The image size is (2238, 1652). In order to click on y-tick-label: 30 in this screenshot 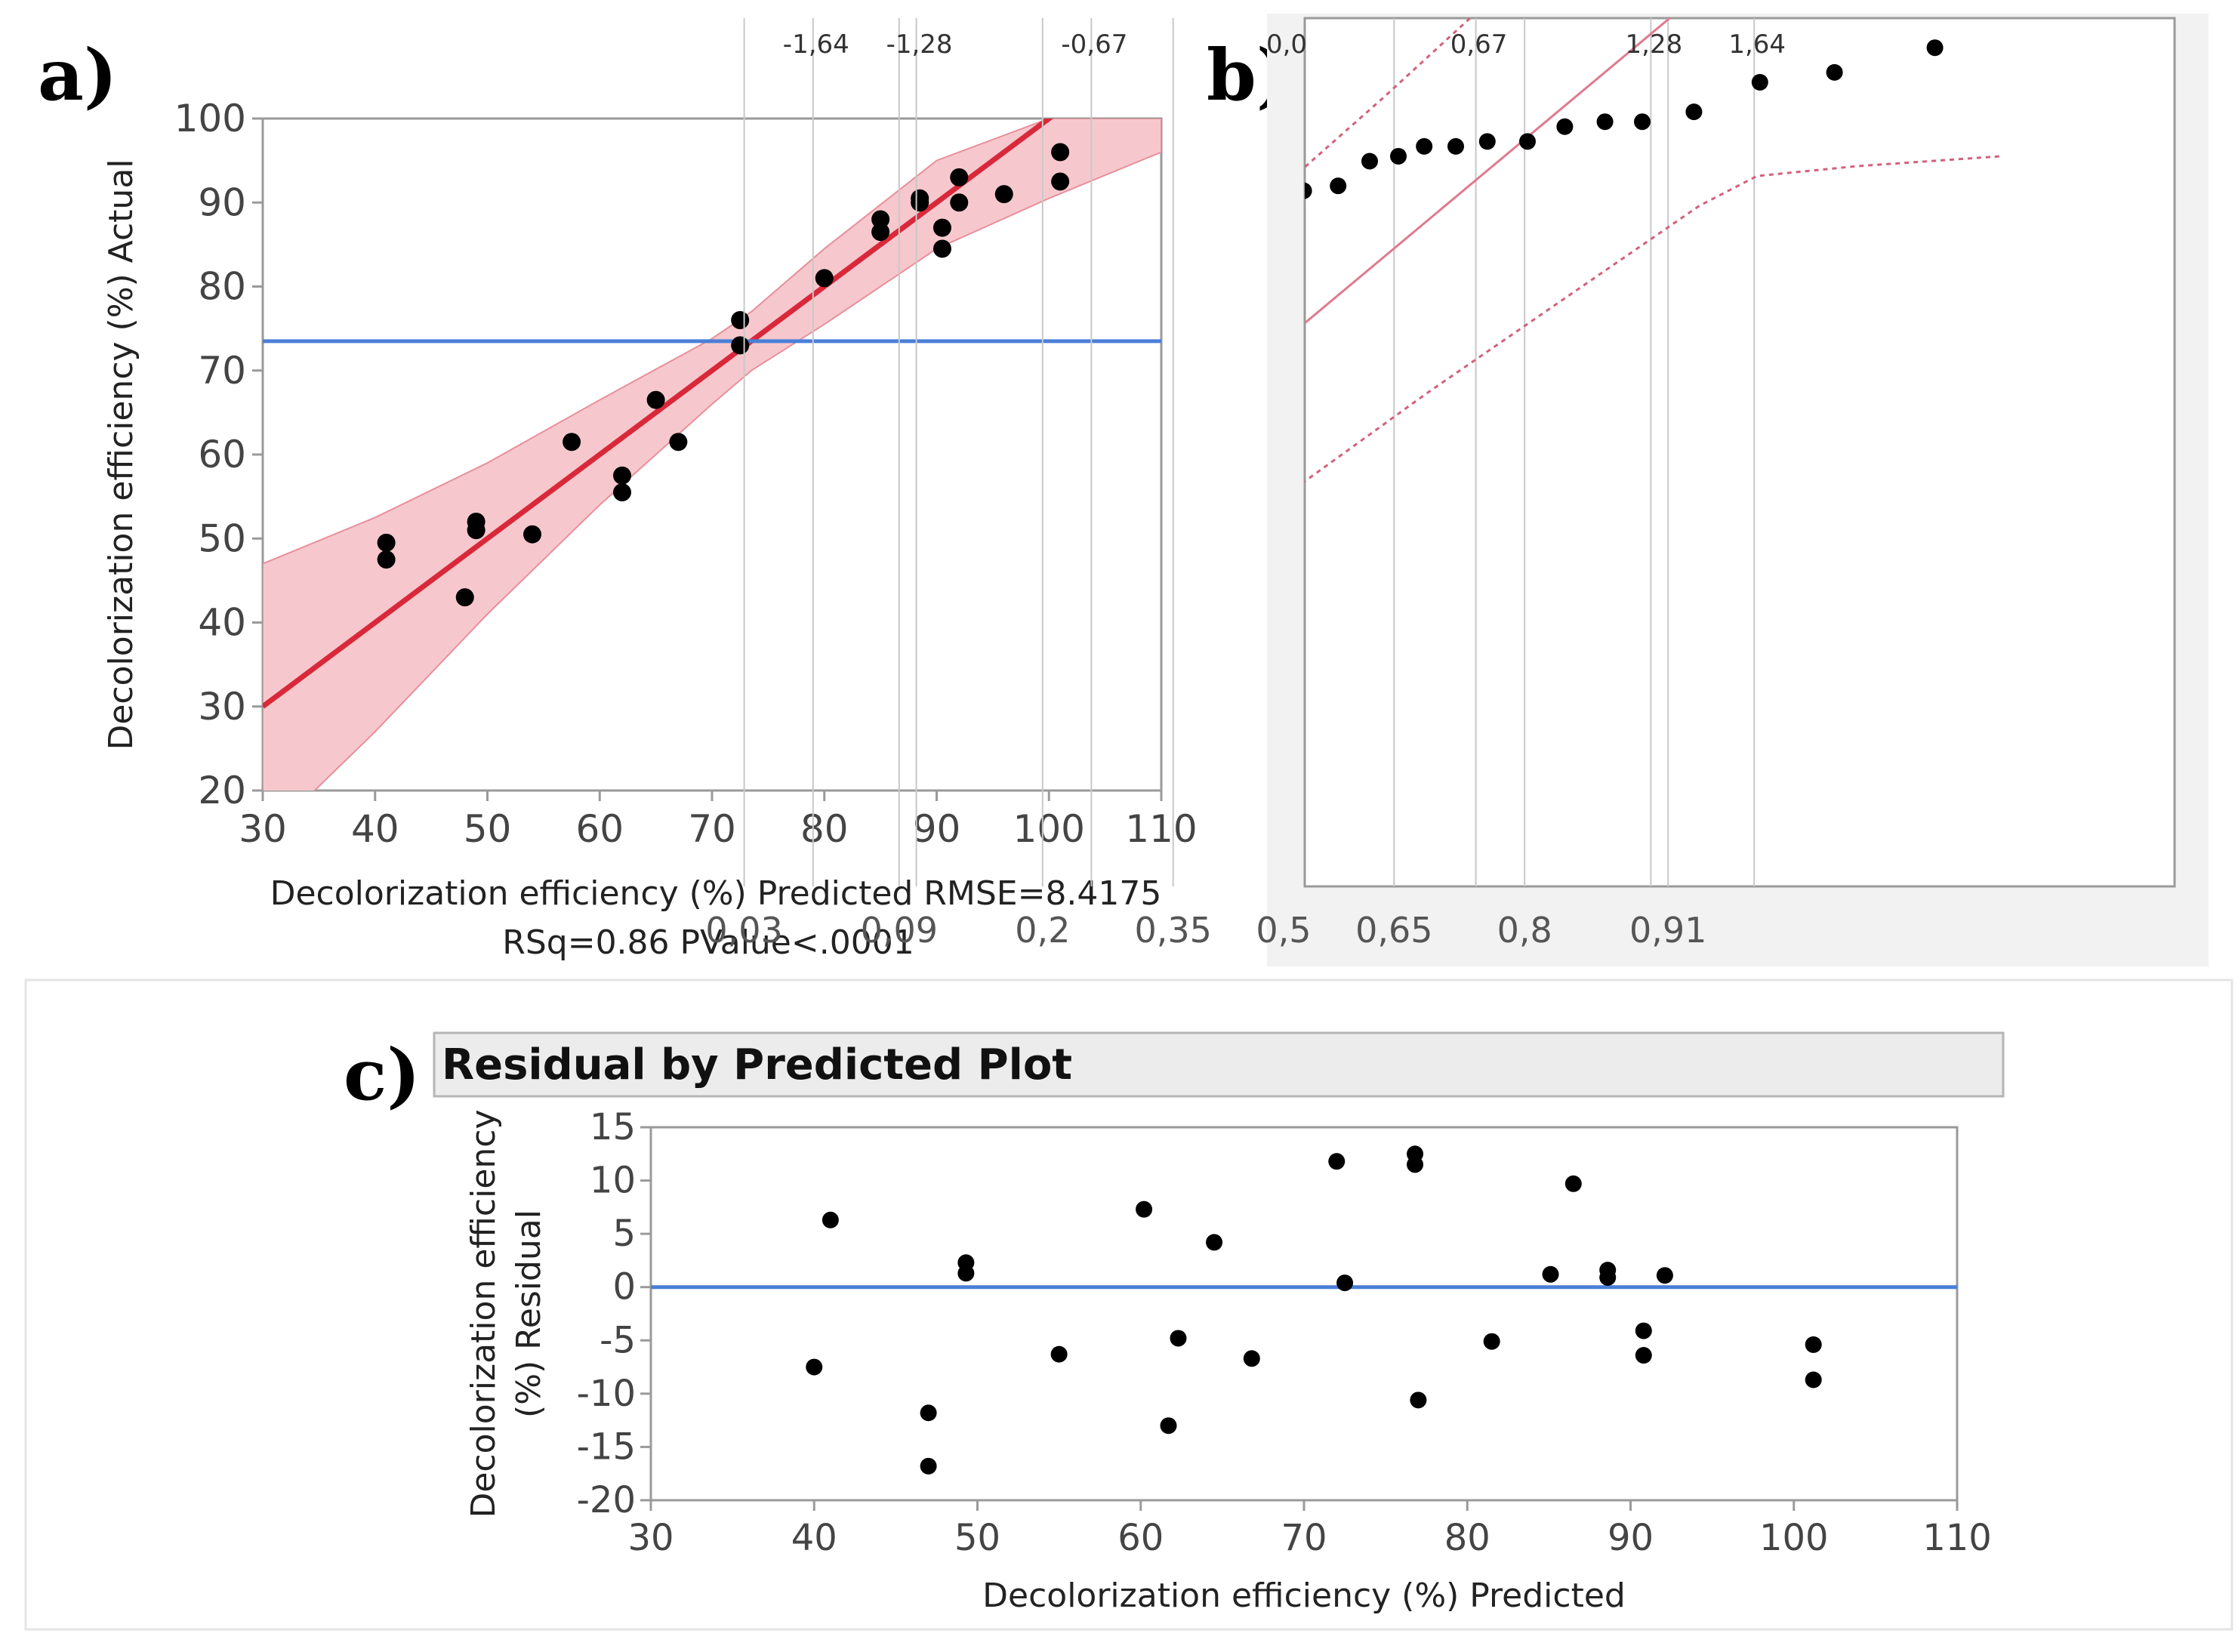, I will do `click(222, 707)`.